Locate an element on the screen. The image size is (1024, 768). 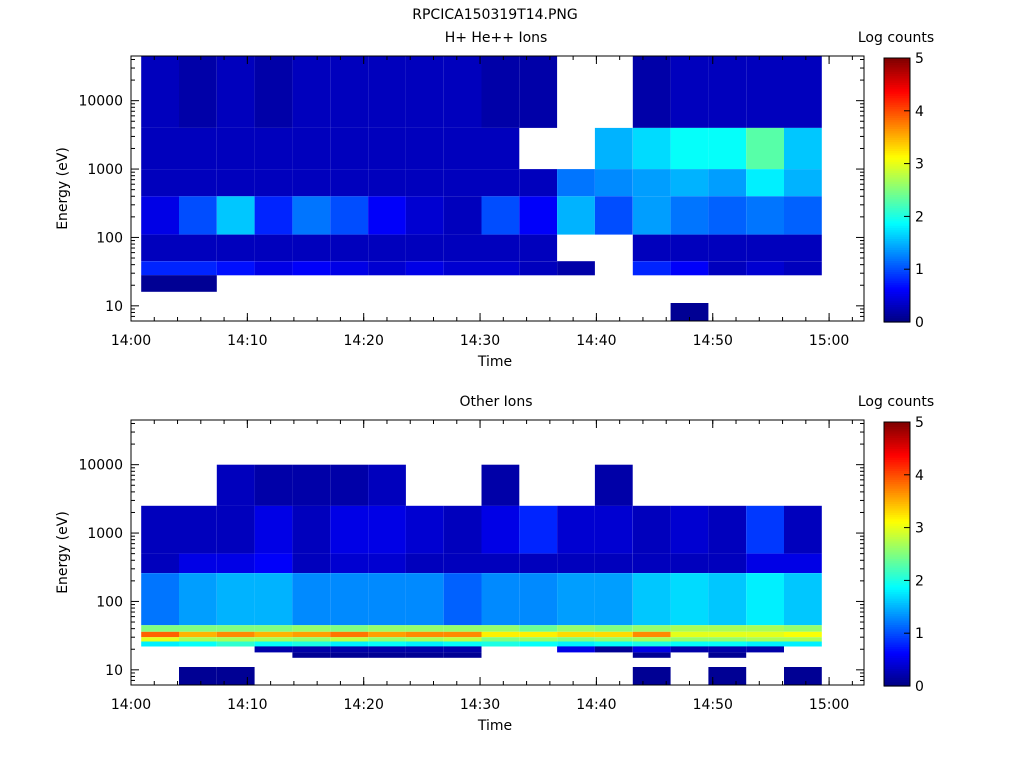
colorbar-tick-label: 4 is located at coordinates (919, 112).